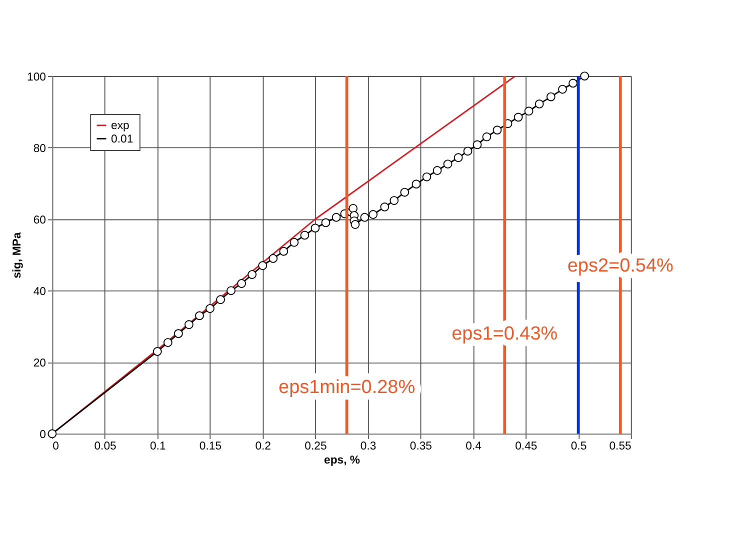 The width and height of the screenshot is (740, 535). Describe the element at coordinates (158, 446) in the screenshot. I see `x-tick-label: 0.1` at that location.